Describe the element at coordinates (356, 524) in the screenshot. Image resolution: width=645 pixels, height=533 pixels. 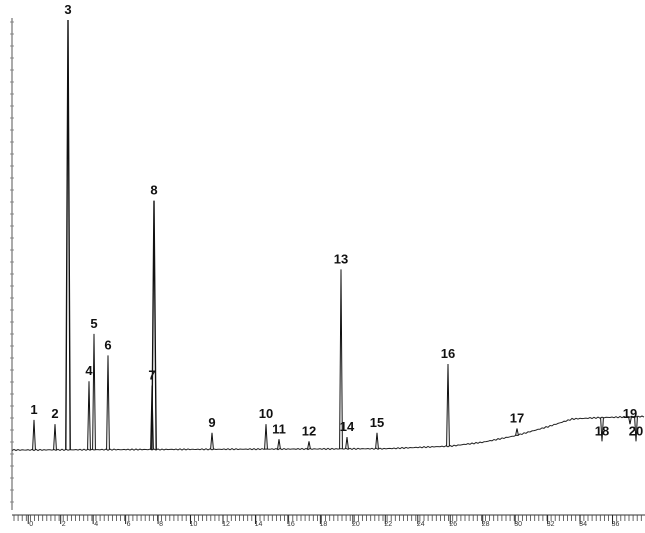
I see `x-tick-label: 20` at that location.